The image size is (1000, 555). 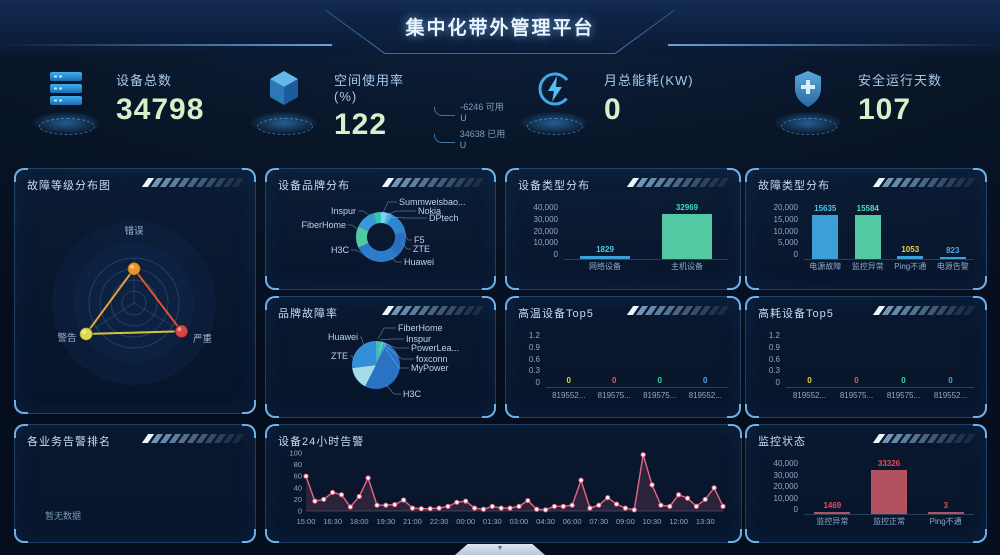 What do you see at coordinates (649, 80) in the screenshot?
I see `kpi-label: 月总能耗(KW)` at bounding box center [649, 80].